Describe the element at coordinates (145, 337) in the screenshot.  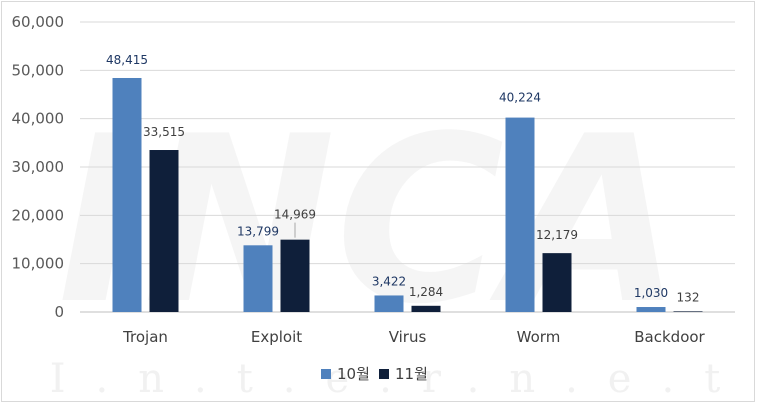
I see `x-tick-label: Trojan` at that location.